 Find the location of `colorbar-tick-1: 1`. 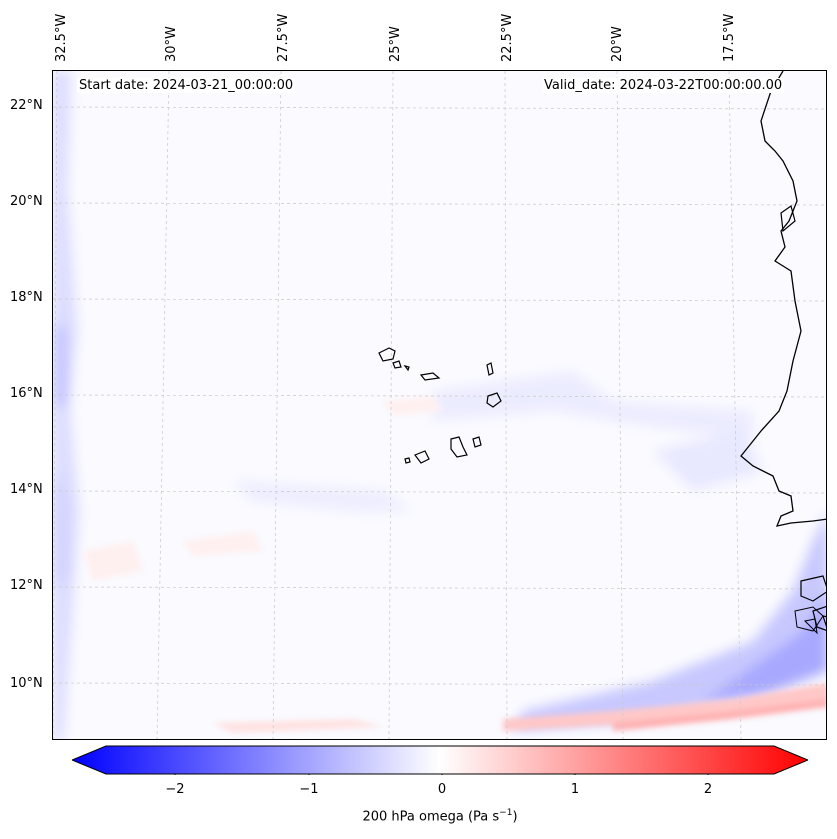

colorbar-tick-1: 1 is located at coordinates (575, 789).